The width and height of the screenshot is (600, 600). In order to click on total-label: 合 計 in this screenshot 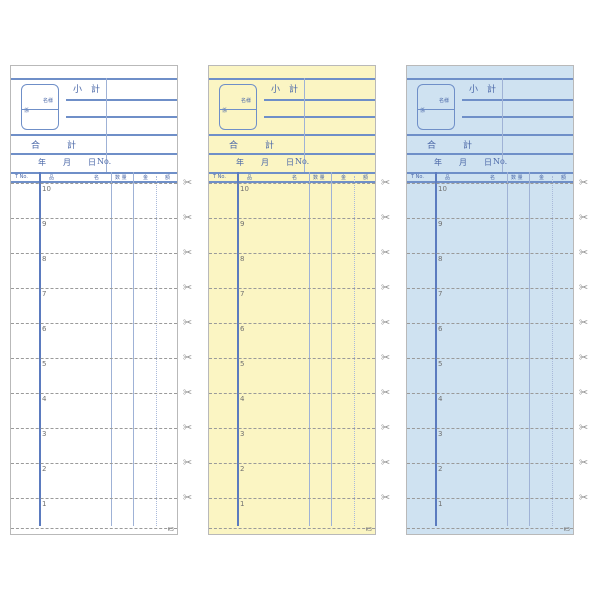, I will do `click(450, 146)`.